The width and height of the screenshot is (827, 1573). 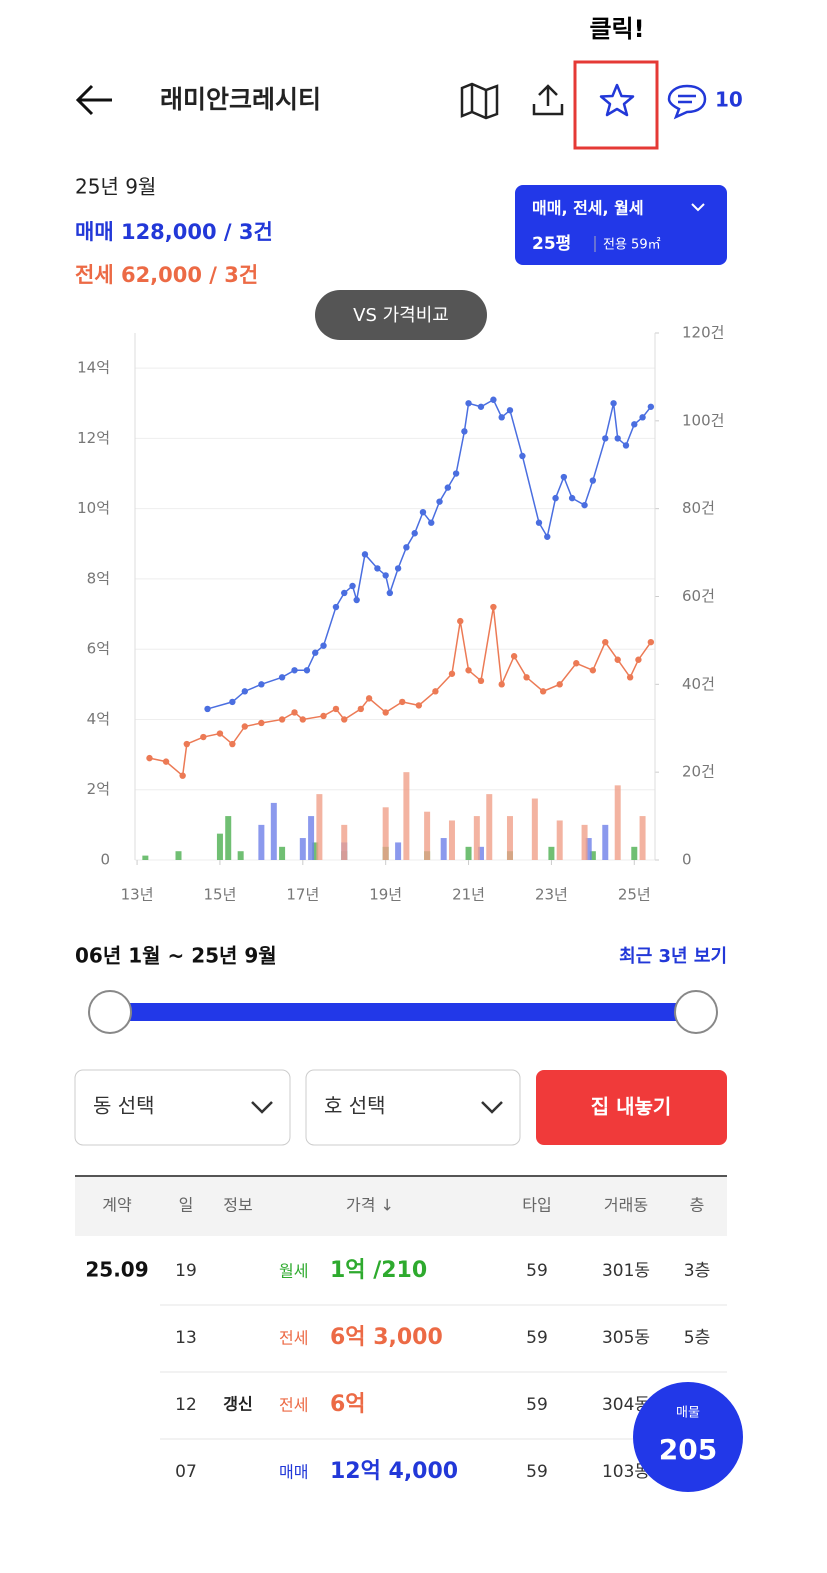 What do you see at coordinates (219, 895) in the screenshot?
I see `x-tick-label: 15년` at bounding box center [219, 895].